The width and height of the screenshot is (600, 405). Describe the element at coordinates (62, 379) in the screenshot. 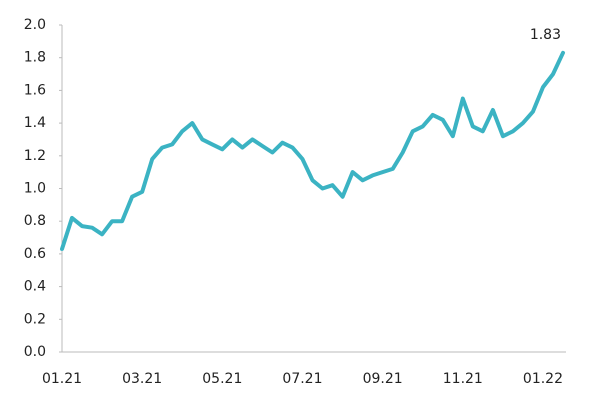

I see `x-tick-label: 01.21` at that location.